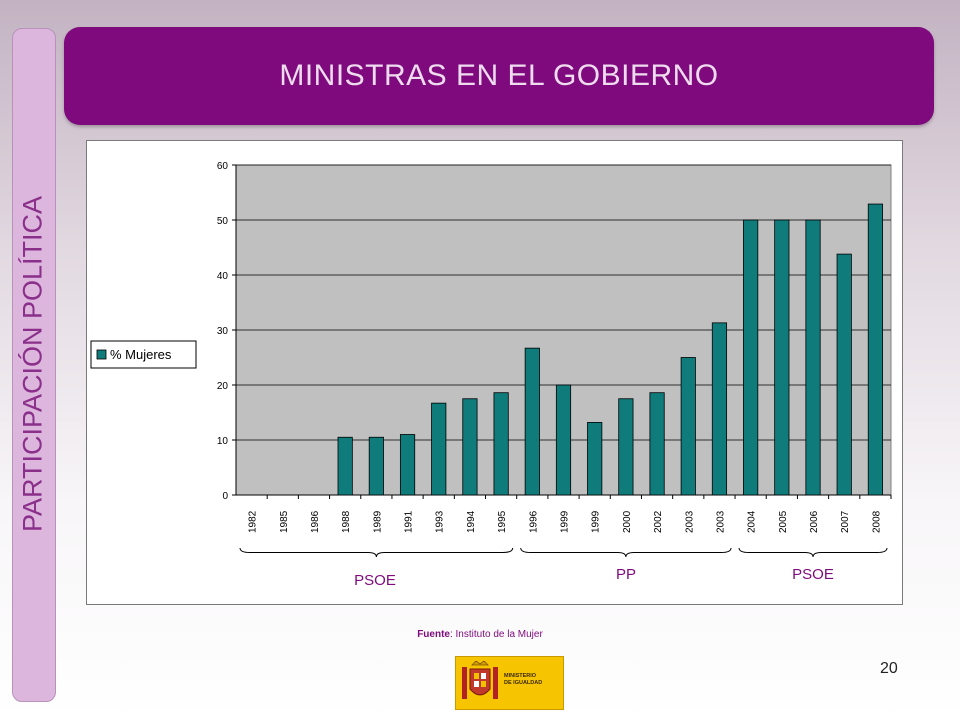 The image size is (960, 720). What do you see at coordinates (752, 521) in the screenshot?
I see `x-tick-label: 2004` at bounding box center [752, 521].